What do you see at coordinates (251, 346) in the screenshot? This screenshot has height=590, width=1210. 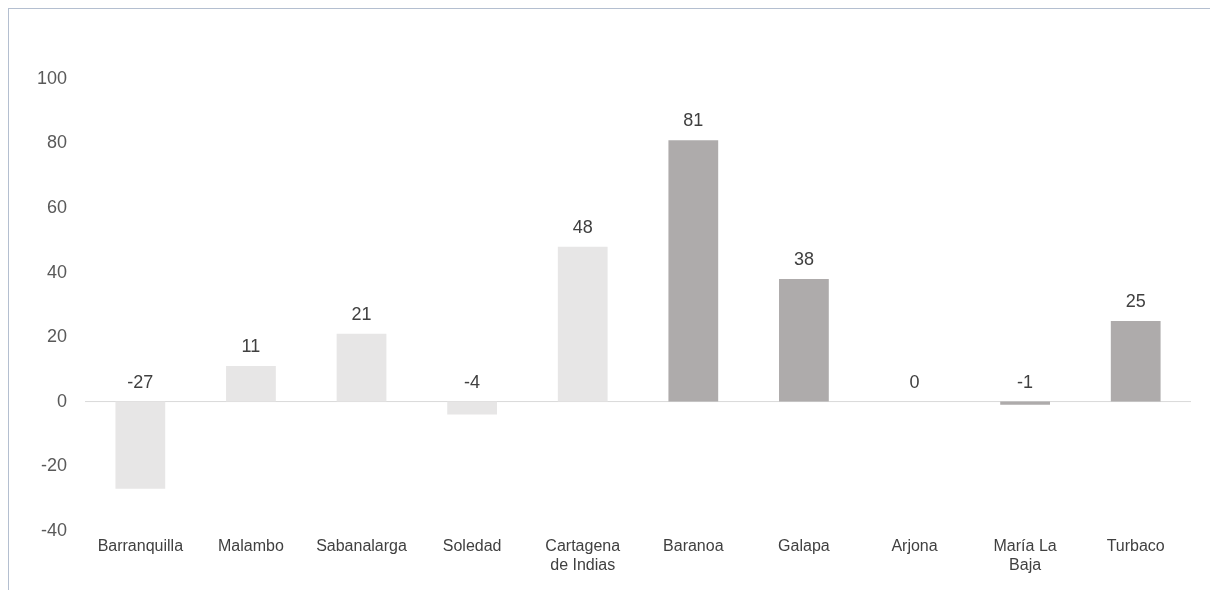 I see `data-label: 11` at bounding box center [251, 346].